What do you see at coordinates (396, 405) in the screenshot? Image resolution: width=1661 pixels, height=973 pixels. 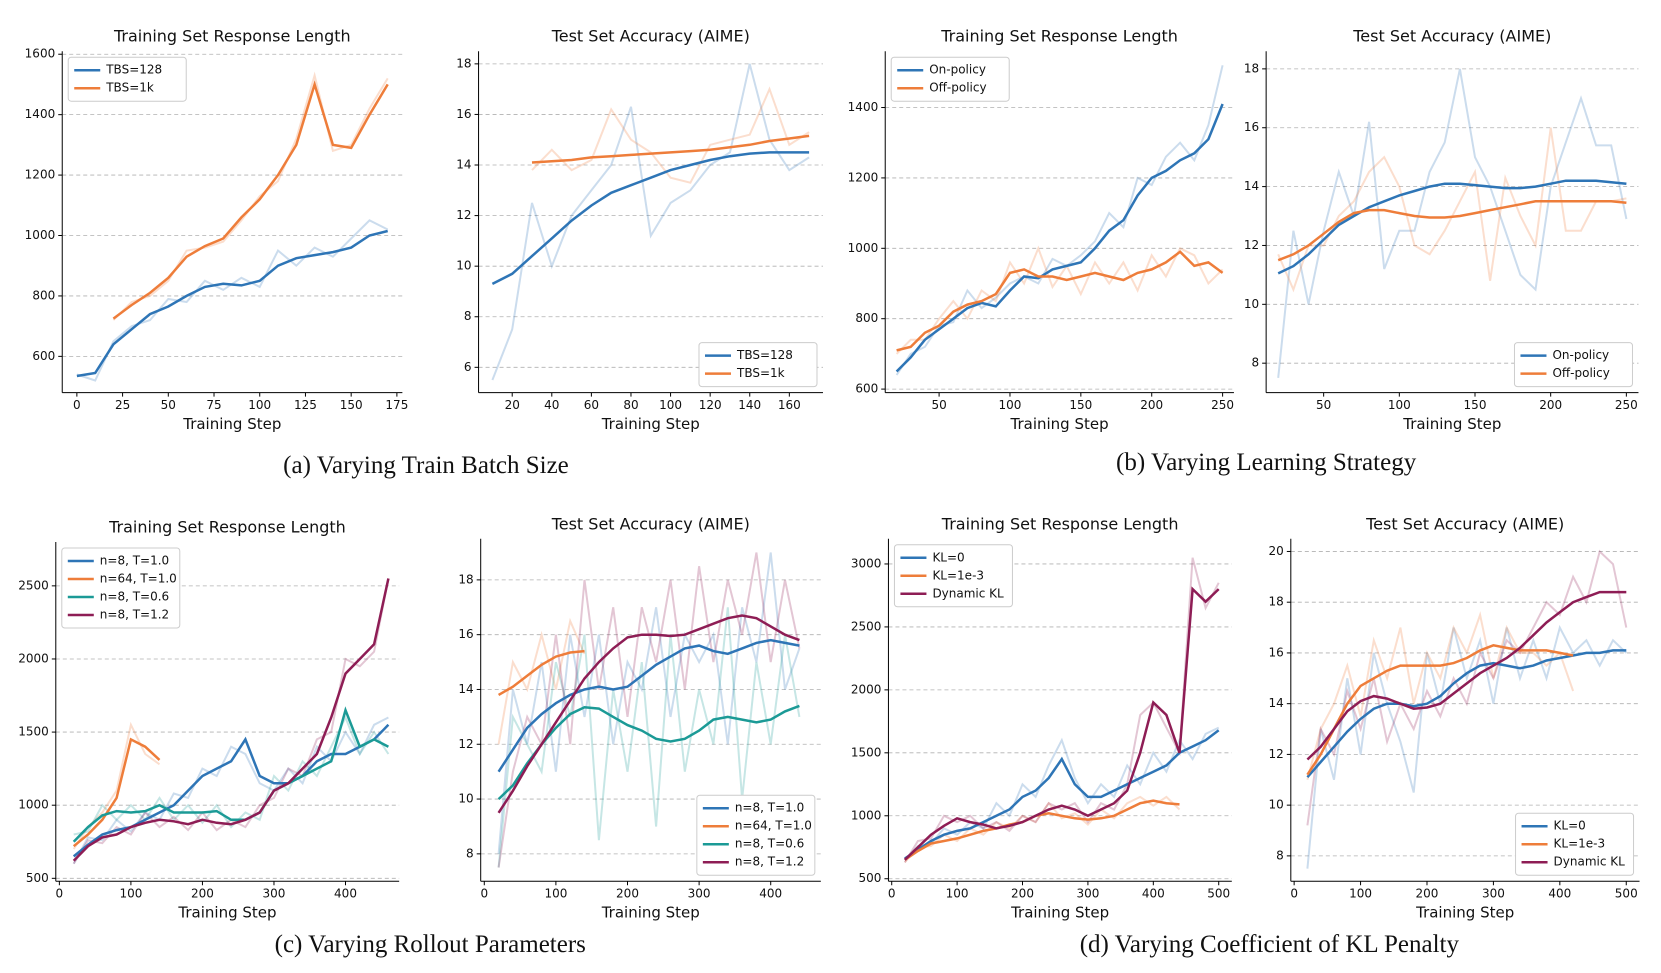 I see `x-tick-label: 175` at bounding box center [396, 405].